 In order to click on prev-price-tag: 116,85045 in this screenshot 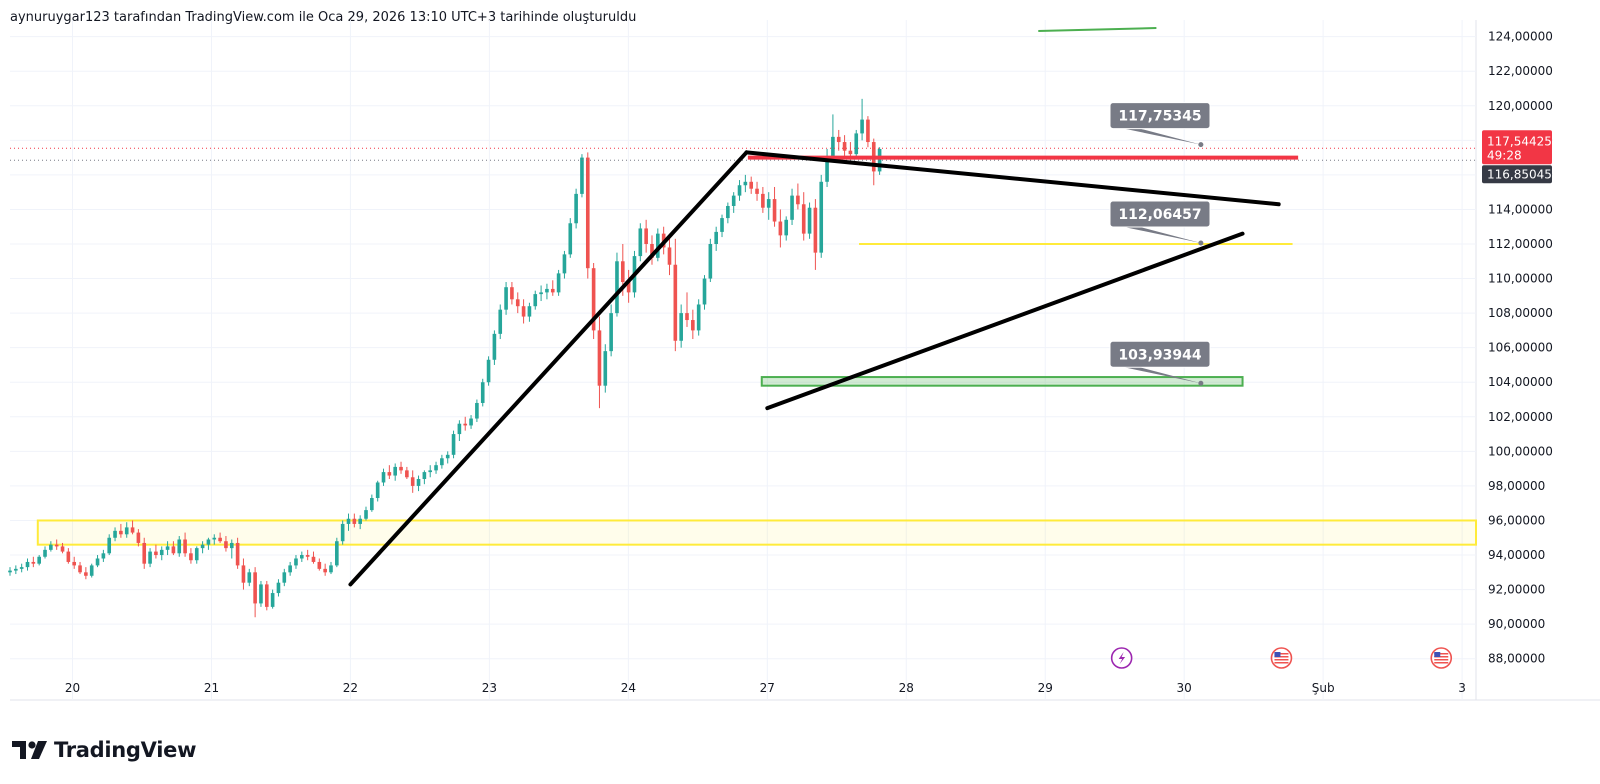, I will do `click(1517, 174)`.